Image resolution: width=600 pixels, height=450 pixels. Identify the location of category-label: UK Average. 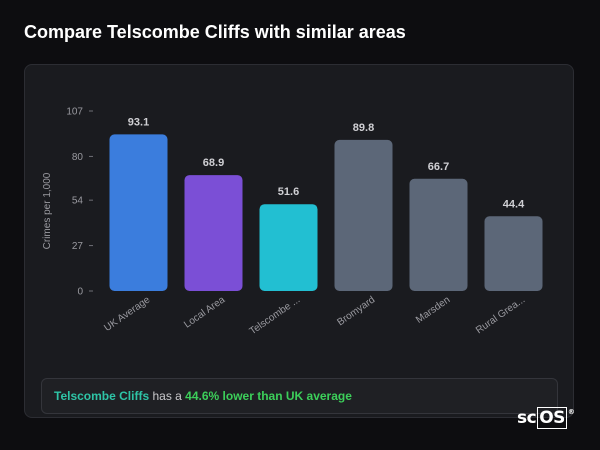
(127, 314).